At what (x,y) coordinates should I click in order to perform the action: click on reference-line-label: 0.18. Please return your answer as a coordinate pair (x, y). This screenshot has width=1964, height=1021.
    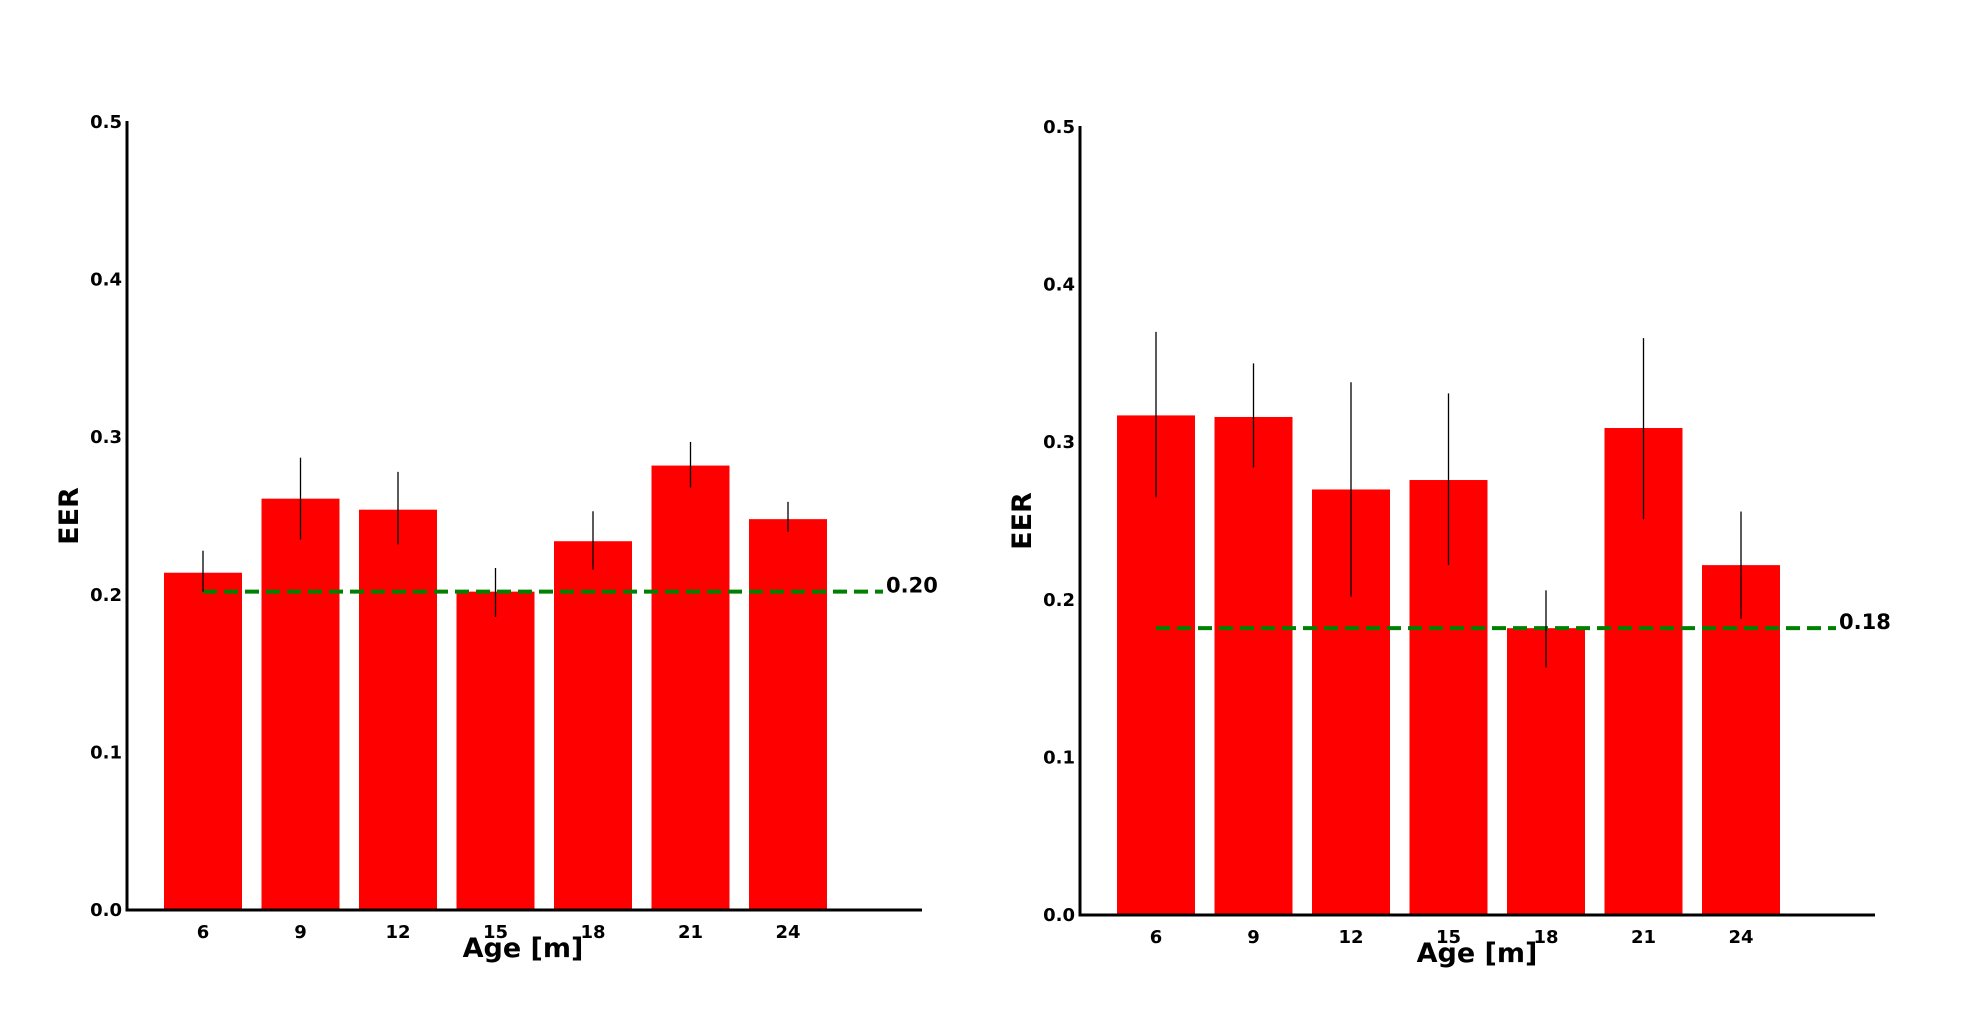
    Looking at the image, I should click on (1865, 622).